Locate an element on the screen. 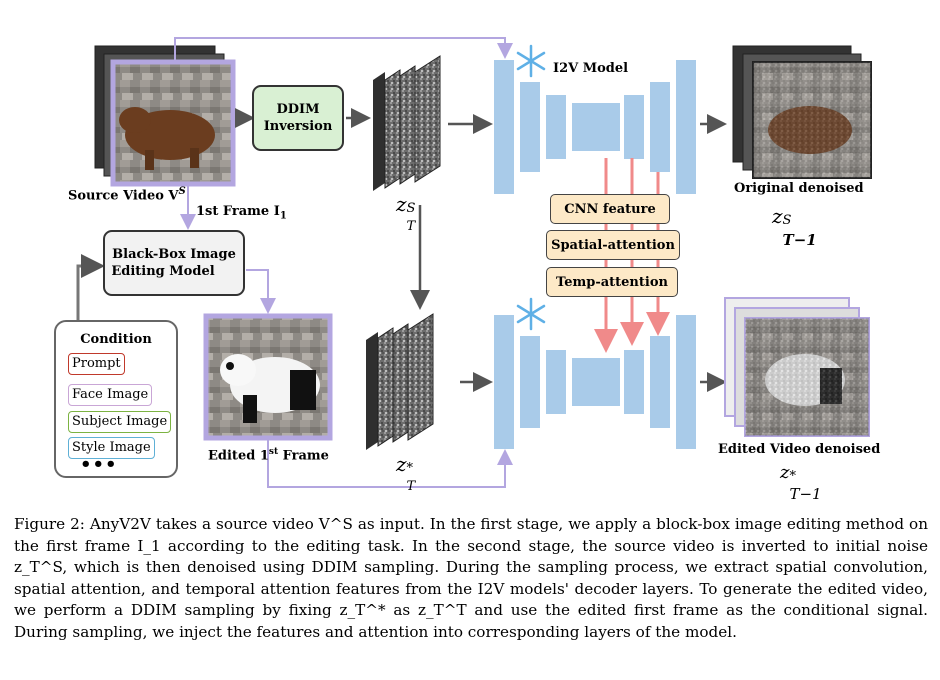 The width and height of the screenshot is (940, 680). condition-prompt: Prompt is located at coordinates (96, 364).